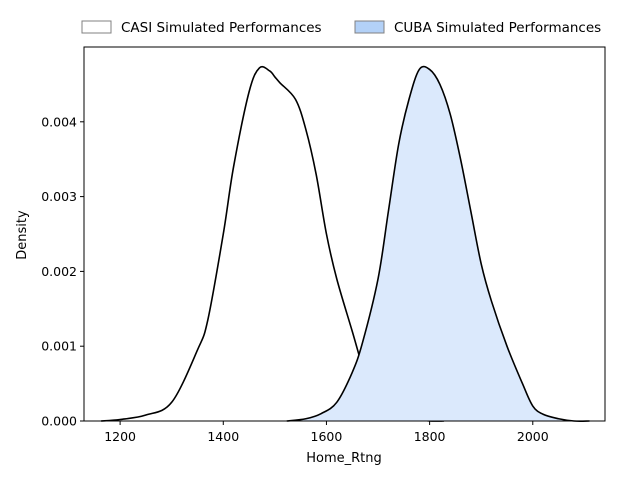 Image resolution: width=640 pixels, height=480 pixels. What do you see at coordinates (533, 436) in the screenshot?
I see `x-tick-label-4: 2000` at bounding box center [533, 436].